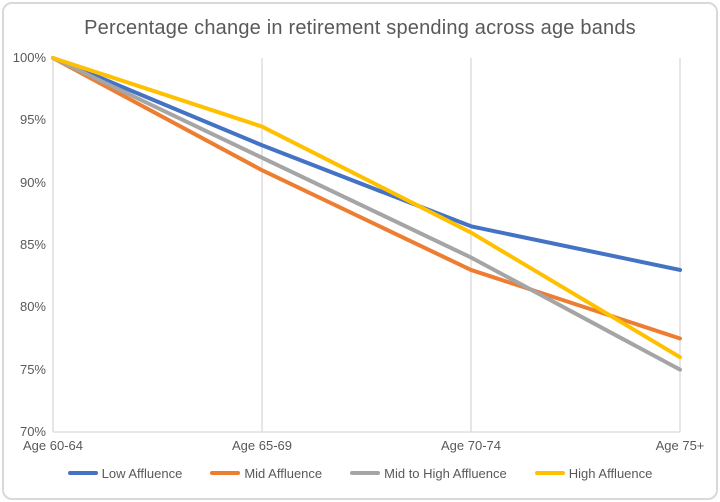  Describe the element at coordinates (32, 182) in the screenshot. I see `y-axis-tick-label: 90%` at that location.